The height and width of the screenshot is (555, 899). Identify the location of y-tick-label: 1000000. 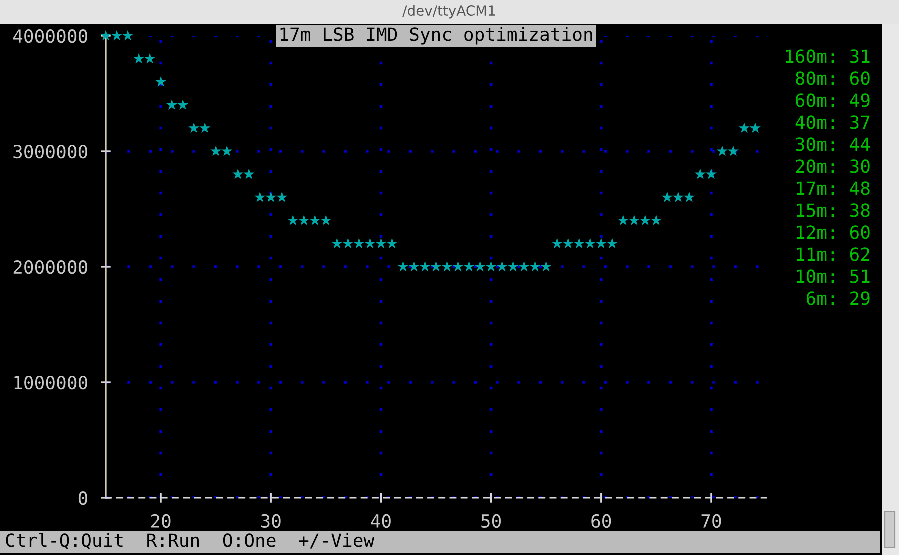
(51, 383).